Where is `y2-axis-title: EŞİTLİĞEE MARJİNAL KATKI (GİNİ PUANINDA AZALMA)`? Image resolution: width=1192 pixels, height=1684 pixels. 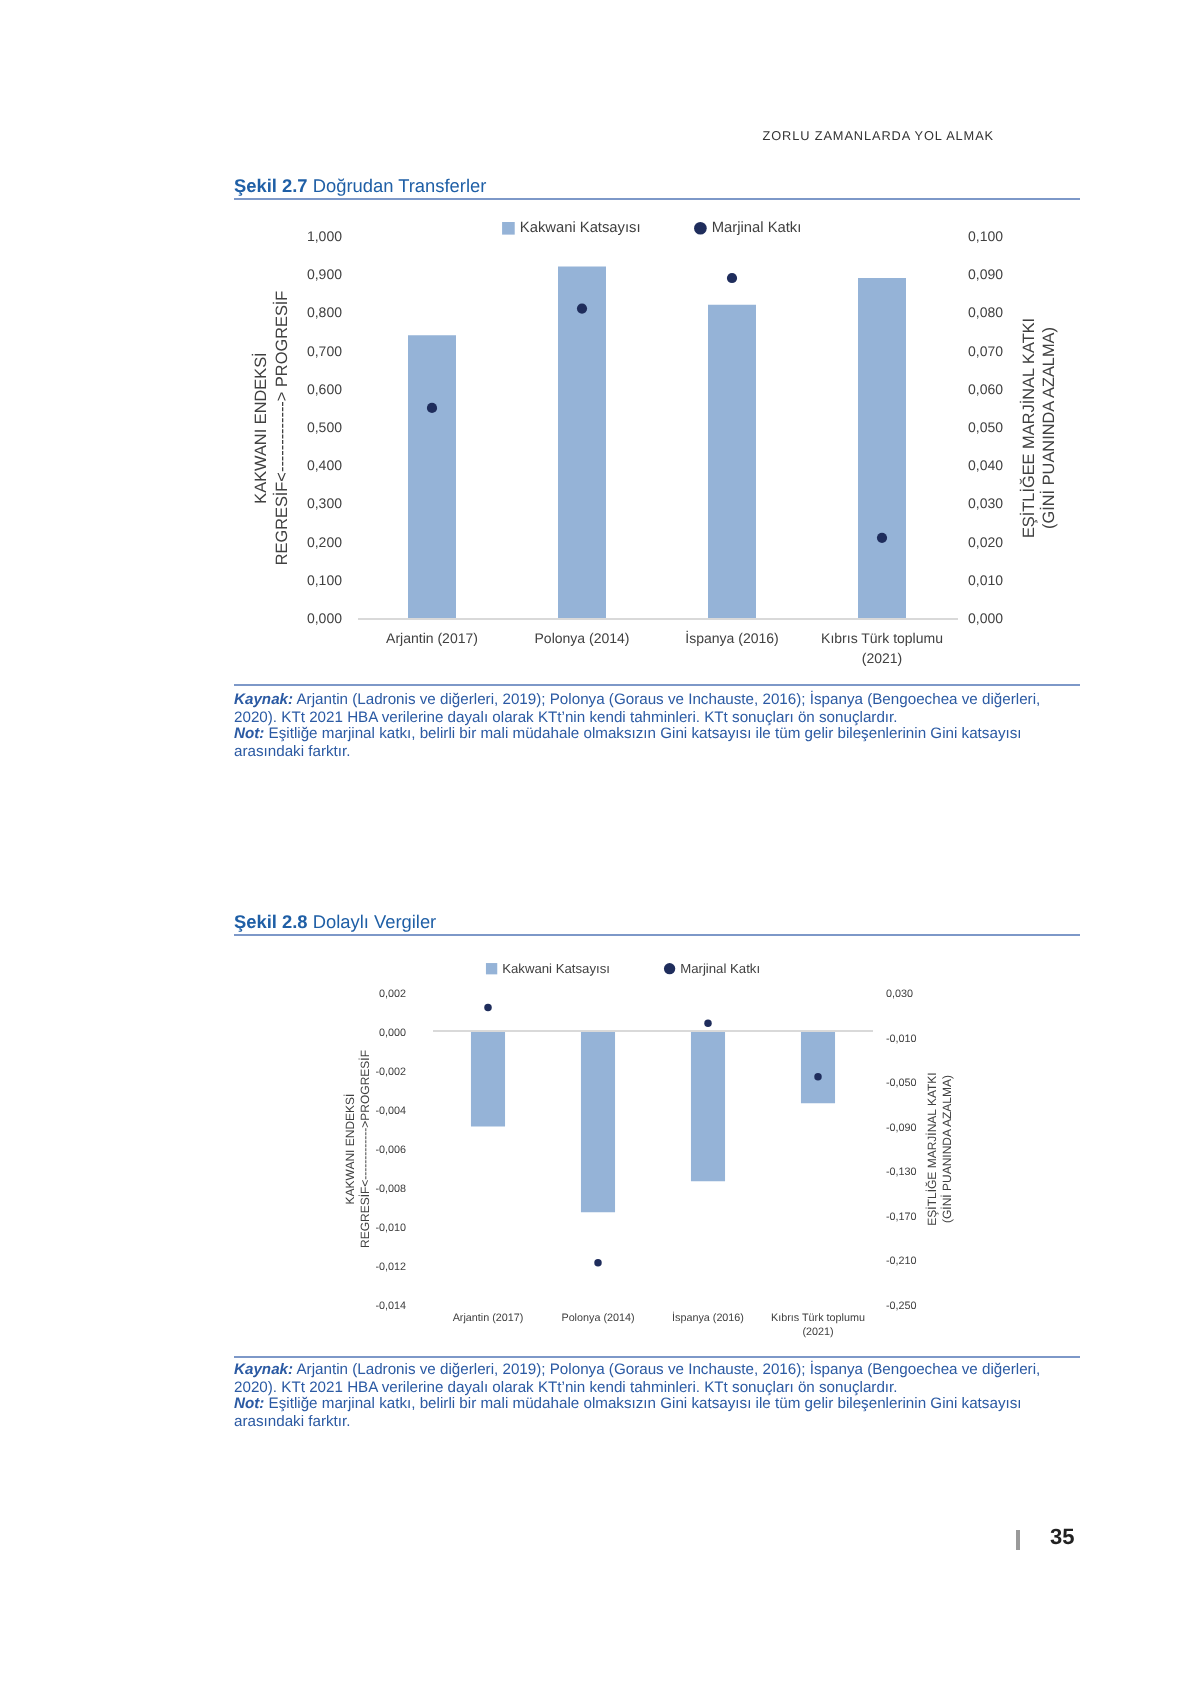 y2-axis-title: EŞİTLİĞEE MARJİNAL KATKI (GİNİ PUANINDA AZALMA) is located at coordinates (1038, 428).